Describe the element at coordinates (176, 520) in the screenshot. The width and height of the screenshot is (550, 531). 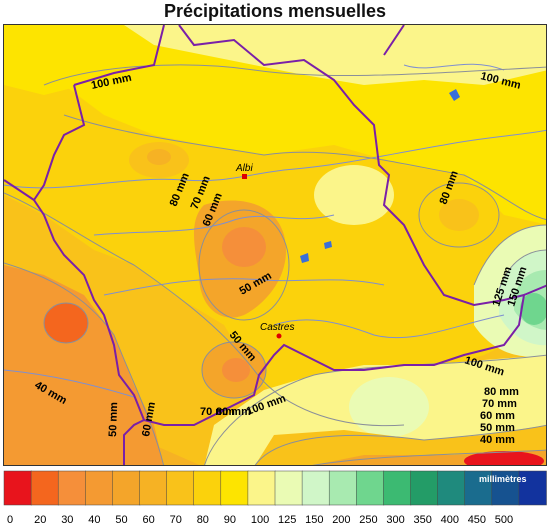
I see `legend-tick: 70` at that location.